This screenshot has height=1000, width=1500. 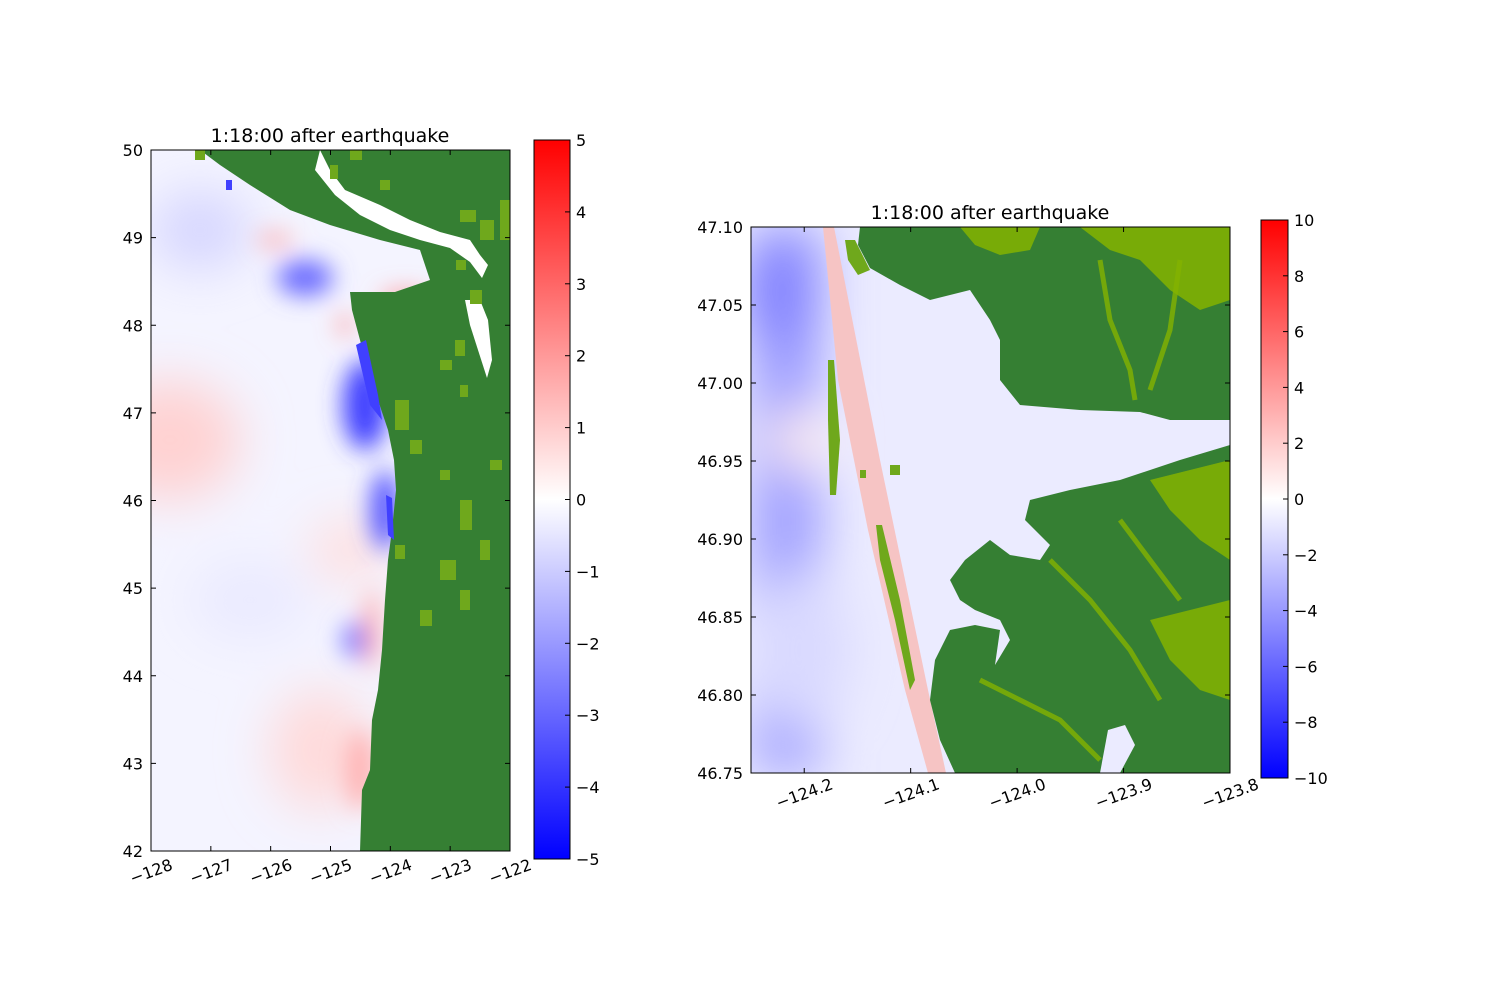 What do you see at coordinates (478, 339) in the screenshot?
I see `left-inlet` at bounding box center [478, 339].